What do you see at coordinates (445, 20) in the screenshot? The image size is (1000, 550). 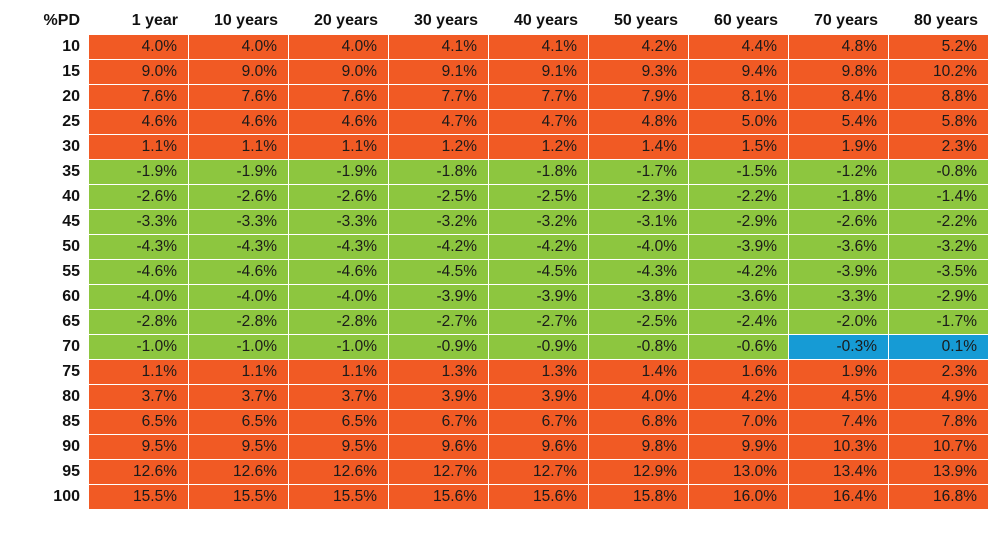 I see `column-header: 30 years` at bounding box center [445, 20].